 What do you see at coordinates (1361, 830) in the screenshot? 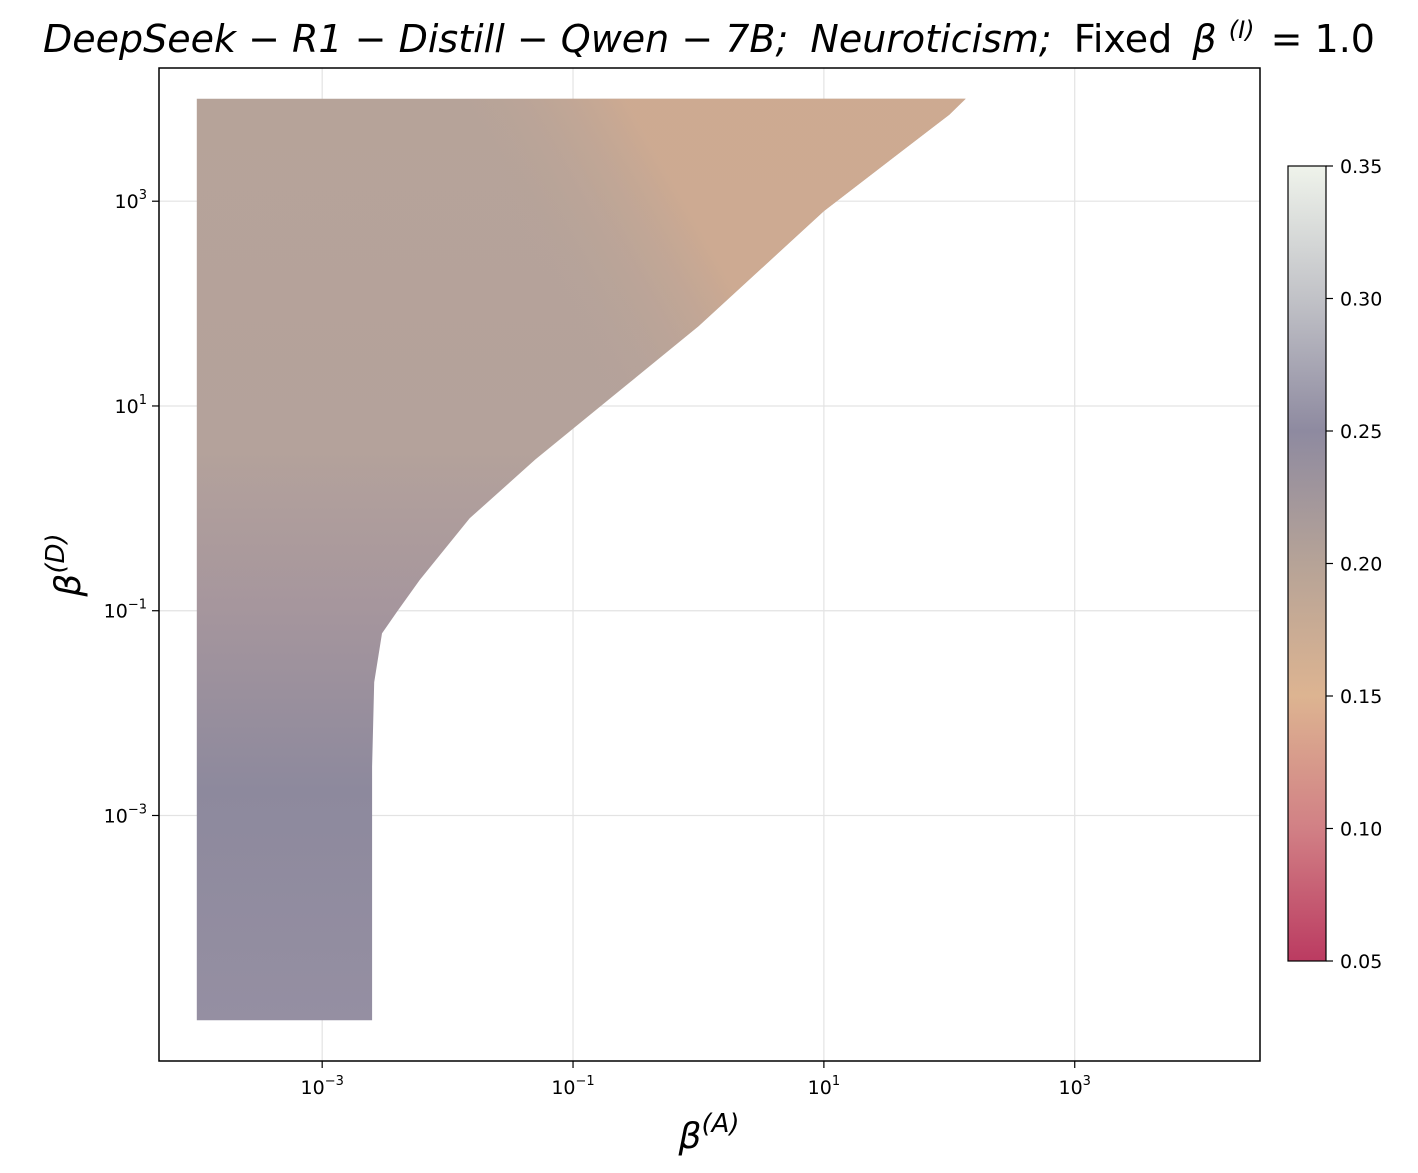
I see `colorbar-tick-label: 0.10` at bounding box center [1361, 830].